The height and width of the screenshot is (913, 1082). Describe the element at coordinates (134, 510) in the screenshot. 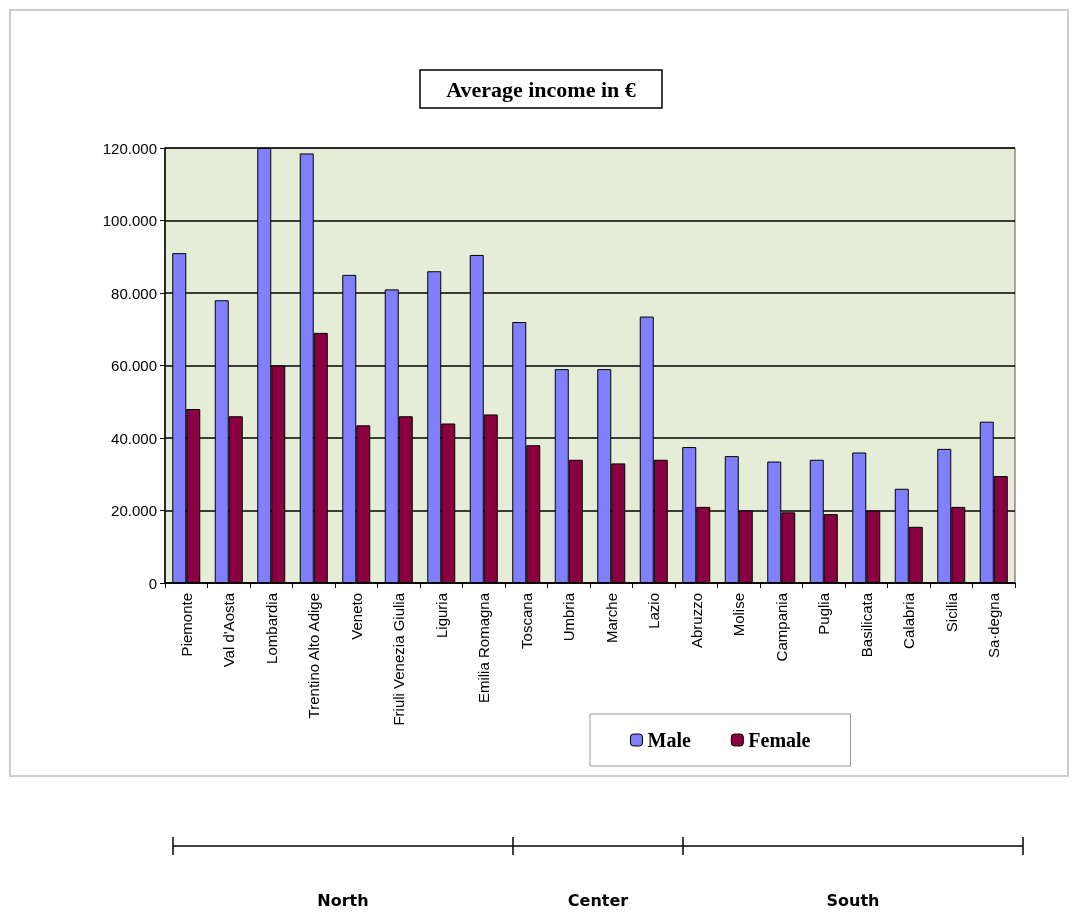

I see `y-tick-label: 20.000` at that location.